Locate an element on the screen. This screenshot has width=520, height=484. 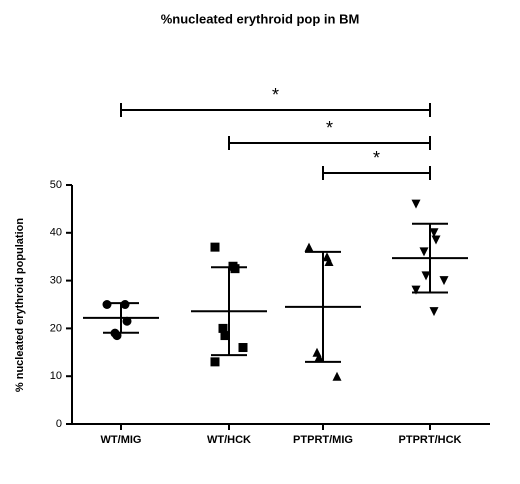
y-tick-label: 30 is located at coordinates (56, 281).